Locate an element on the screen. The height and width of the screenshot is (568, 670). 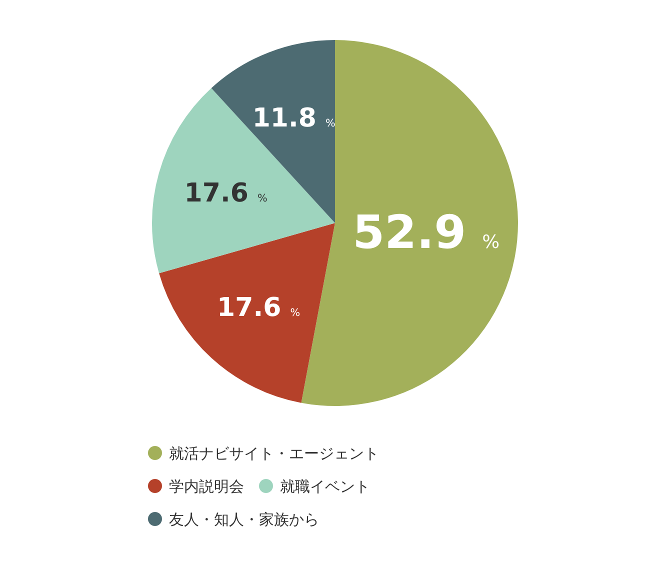
data-label: 11.8 % is located at coordinates (294, 119).